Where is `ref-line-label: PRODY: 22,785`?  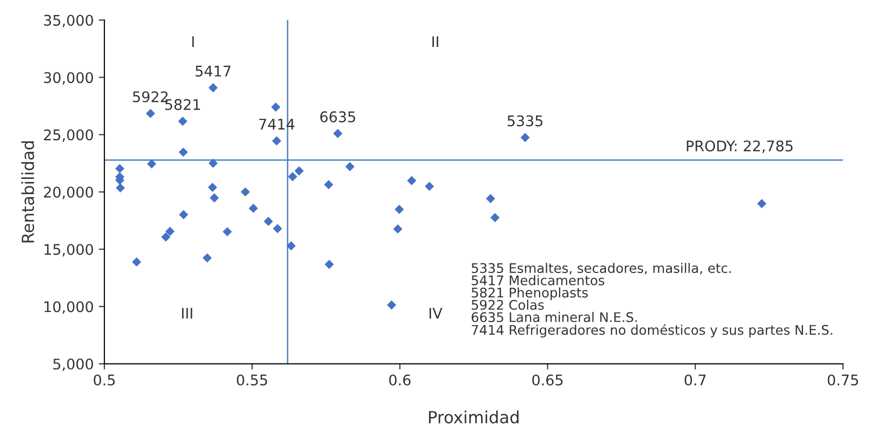 ref-line-label: PRODY: 22,785 is located at coordinates (739, 146).